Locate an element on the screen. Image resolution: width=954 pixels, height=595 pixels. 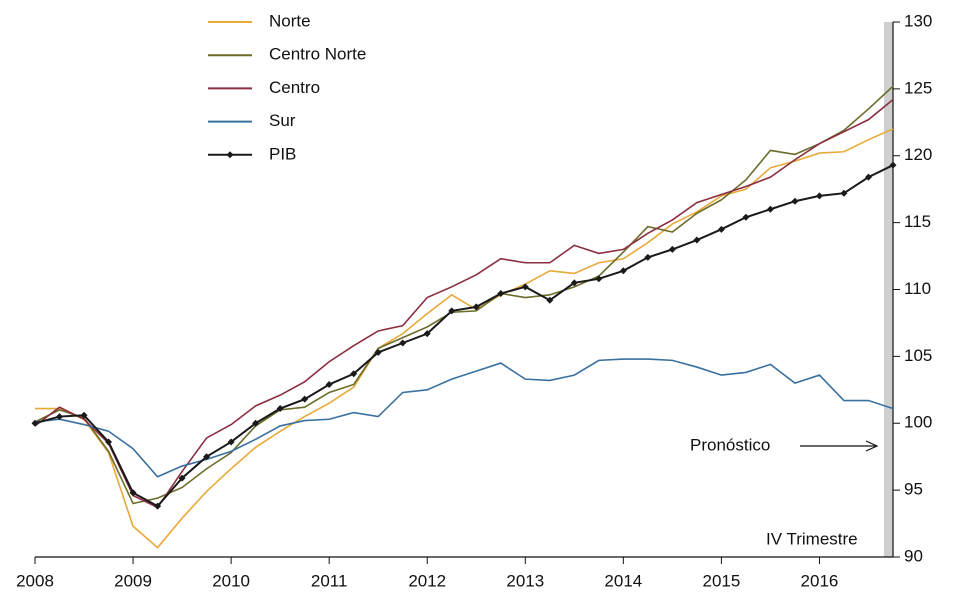
x-tick-label: 2008 is located at coordinates (35, 580).